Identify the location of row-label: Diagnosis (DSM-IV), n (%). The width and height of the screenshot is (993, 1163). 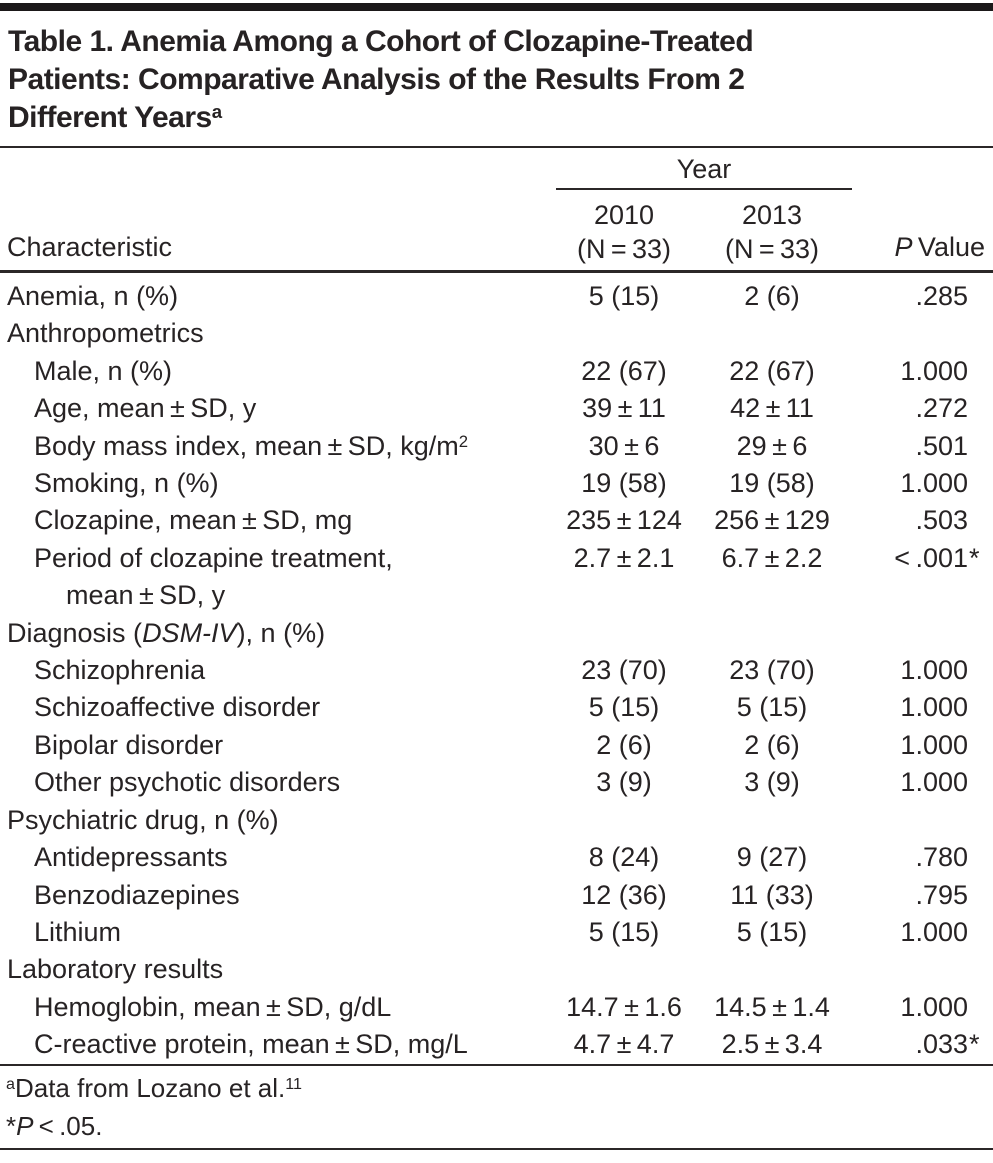
(278, 633).